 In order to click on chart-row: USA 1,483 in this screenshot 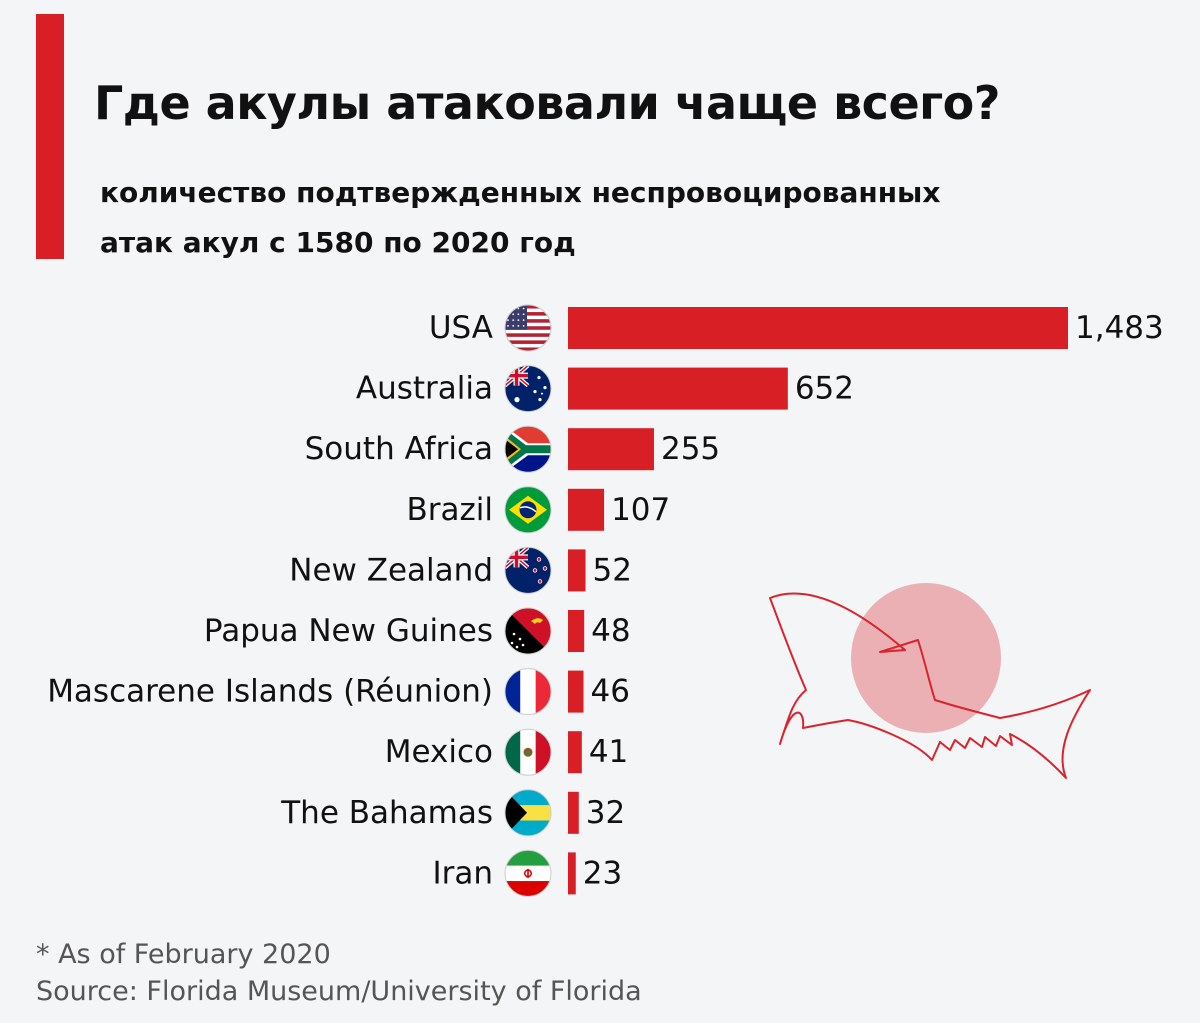, I will do `click(796, 328)`.